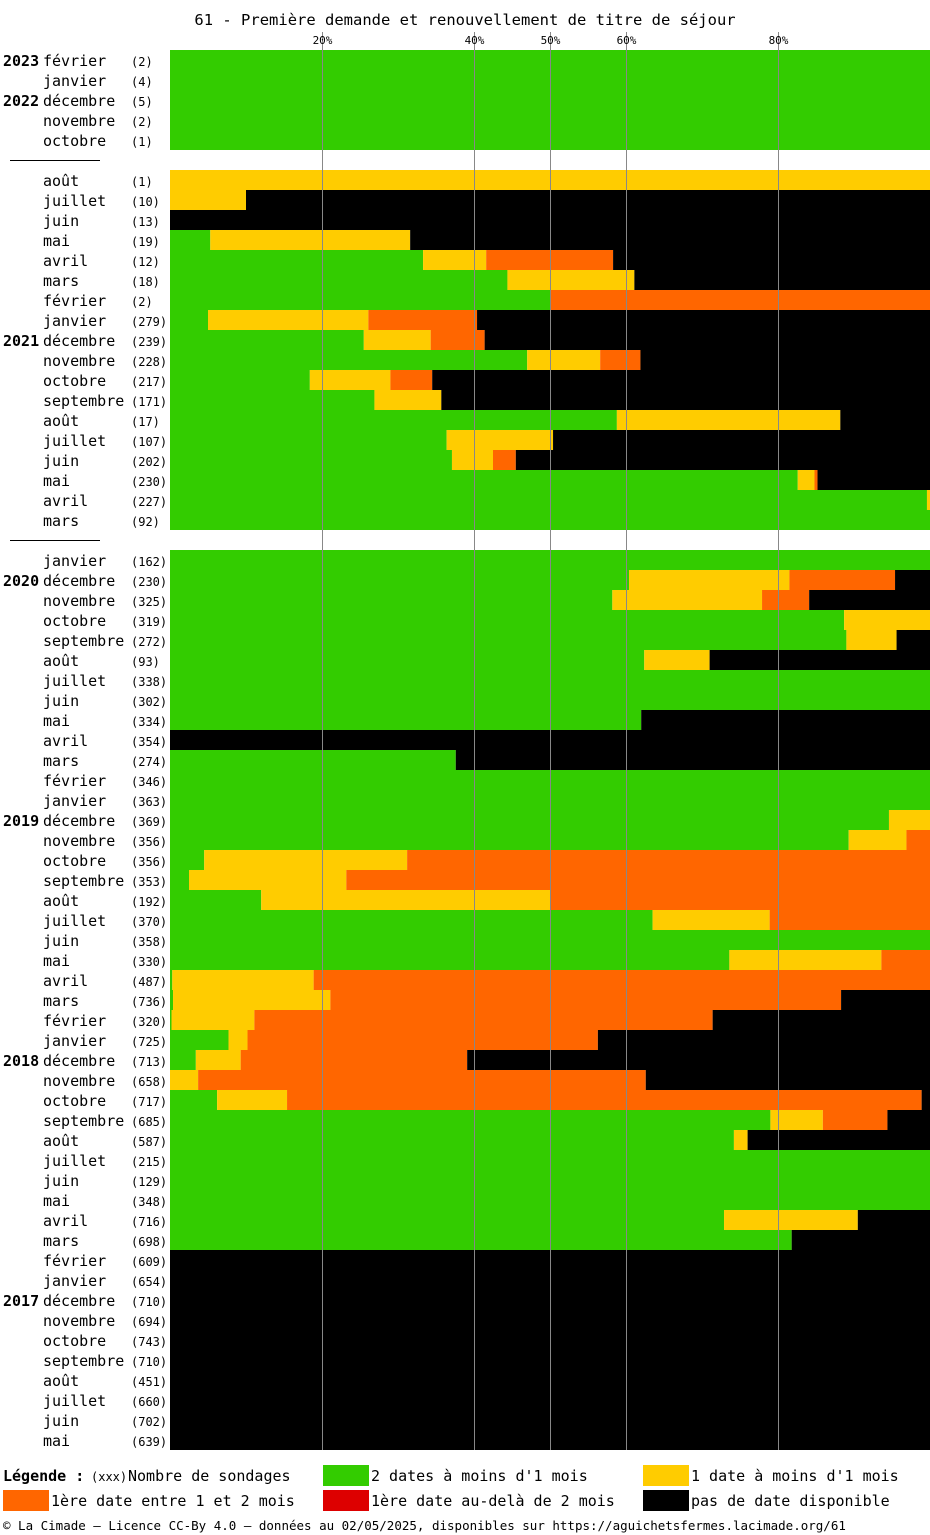  Describe the element at coordinates (145, 202) in the screenshot. I see `count-label: (10)` at that location.